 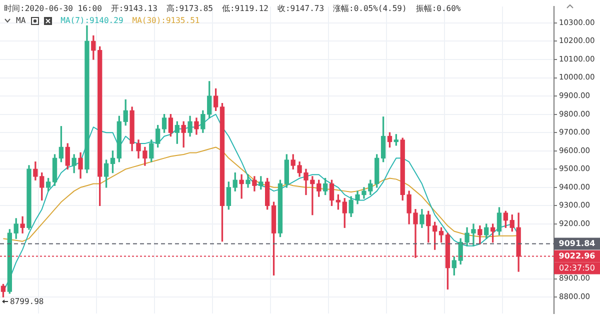 What do you see at coordinates (21, 20) in the screenshot?
I see `annotation: MA` at bounding box center [21, 20].